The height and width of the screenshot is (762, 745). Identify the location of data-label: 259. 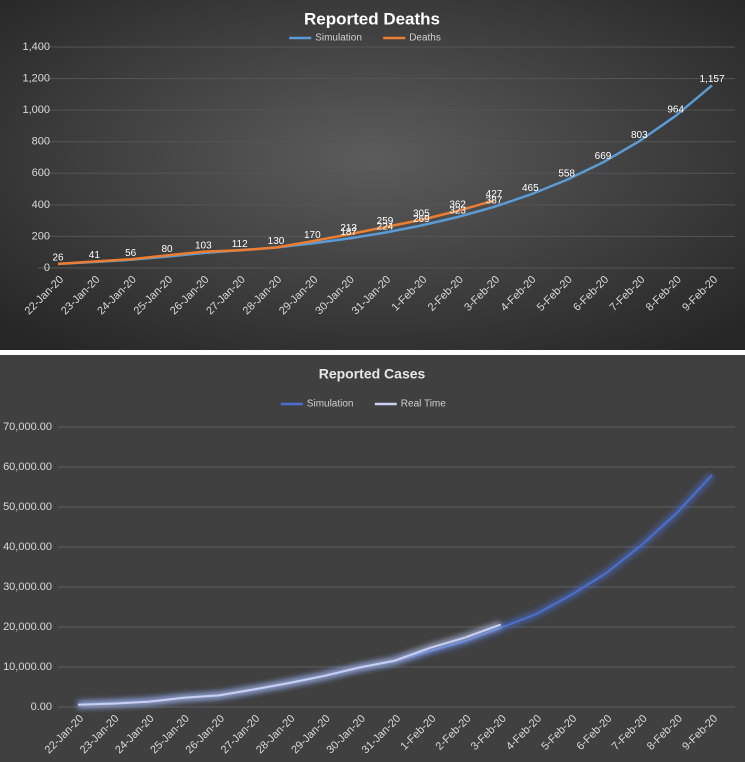
(385, 221).